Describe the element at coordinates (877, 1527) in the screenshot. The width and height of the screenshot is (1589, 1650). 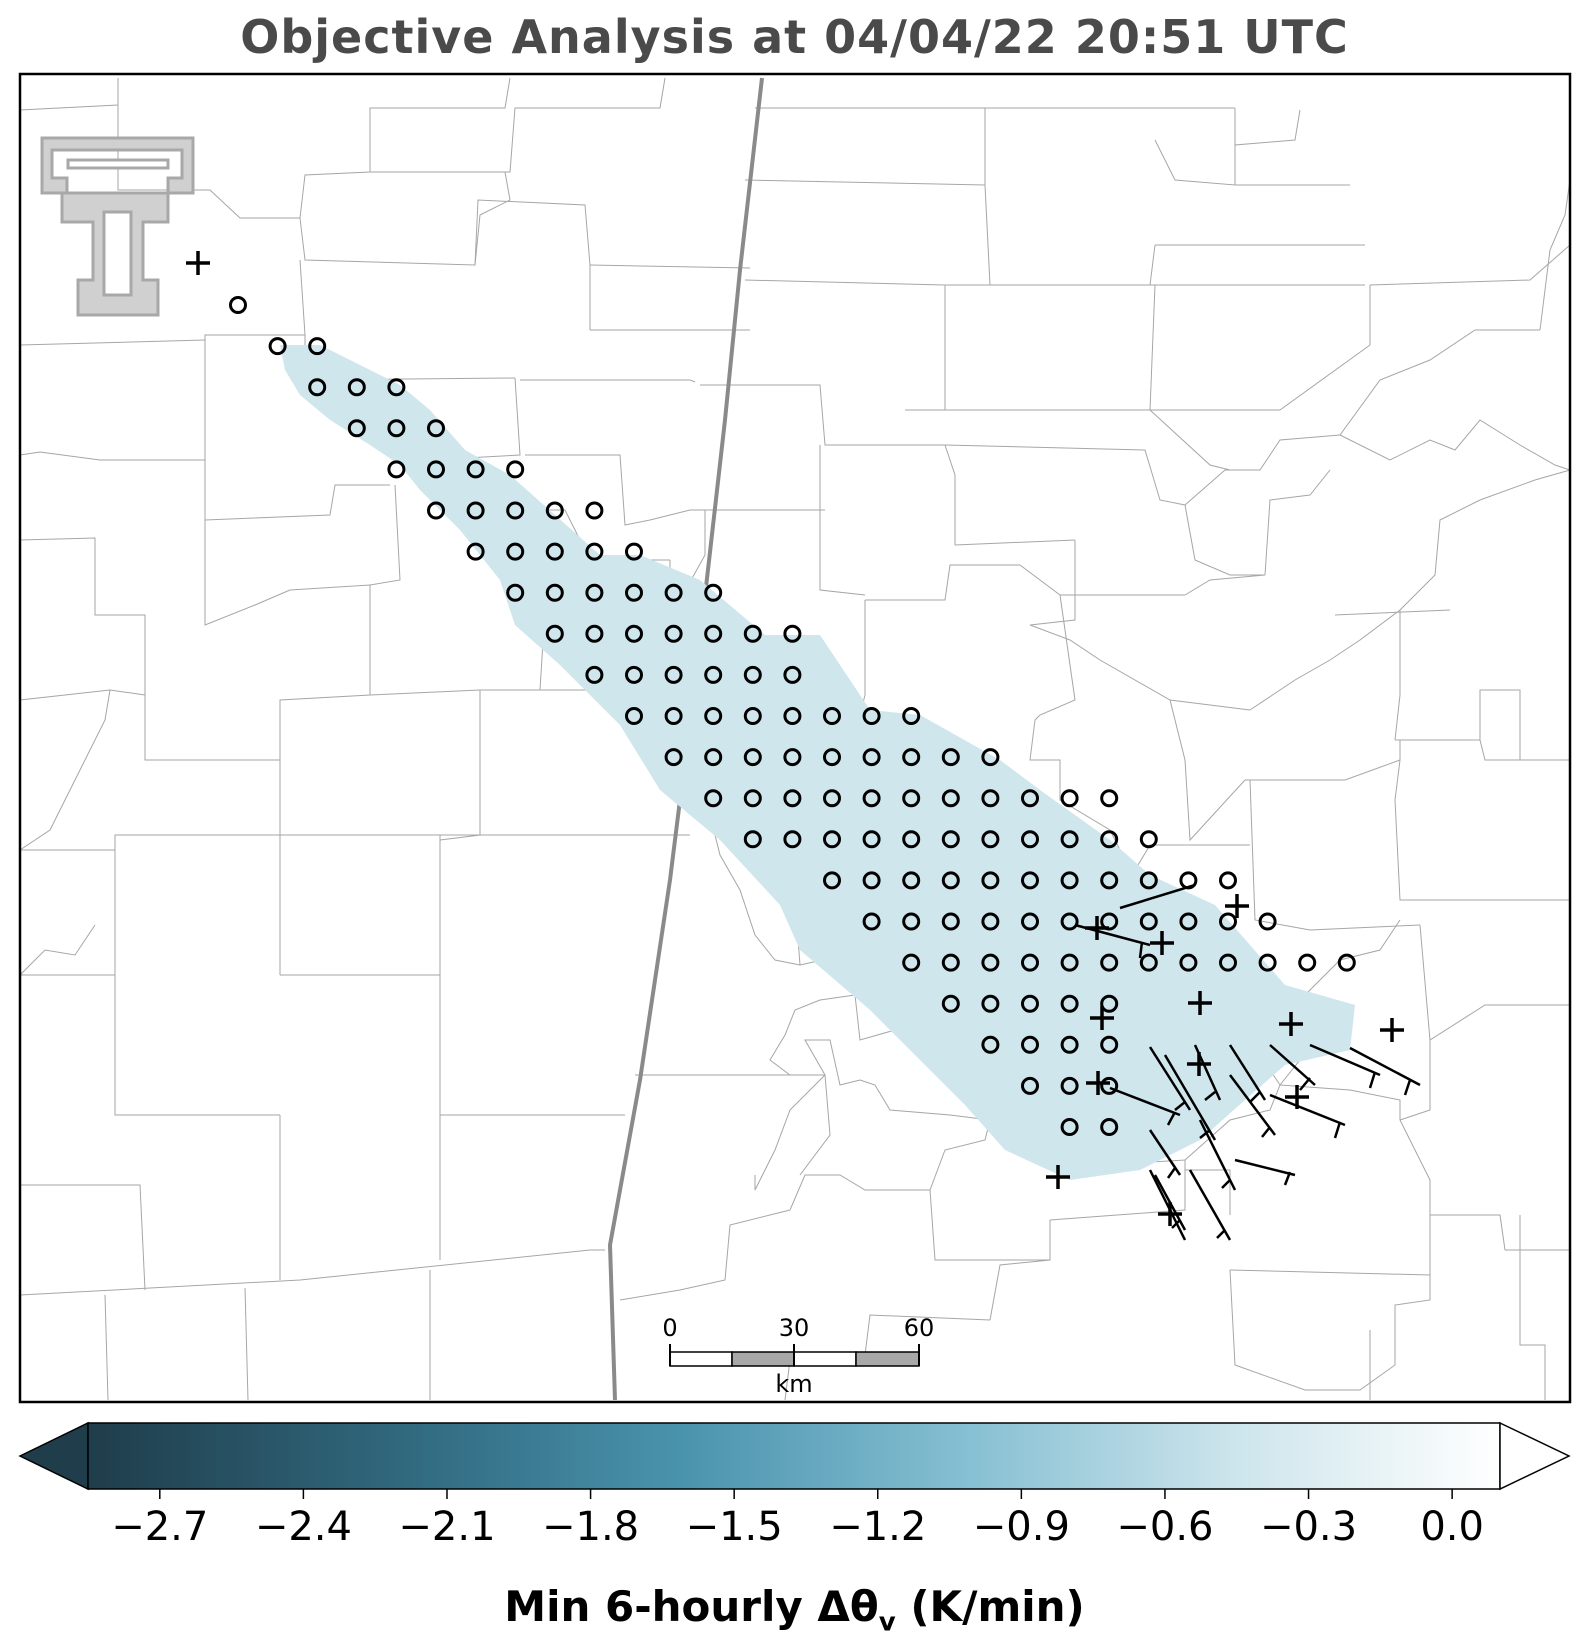
I see `colorbar-tick-label: −1.2` at that location.